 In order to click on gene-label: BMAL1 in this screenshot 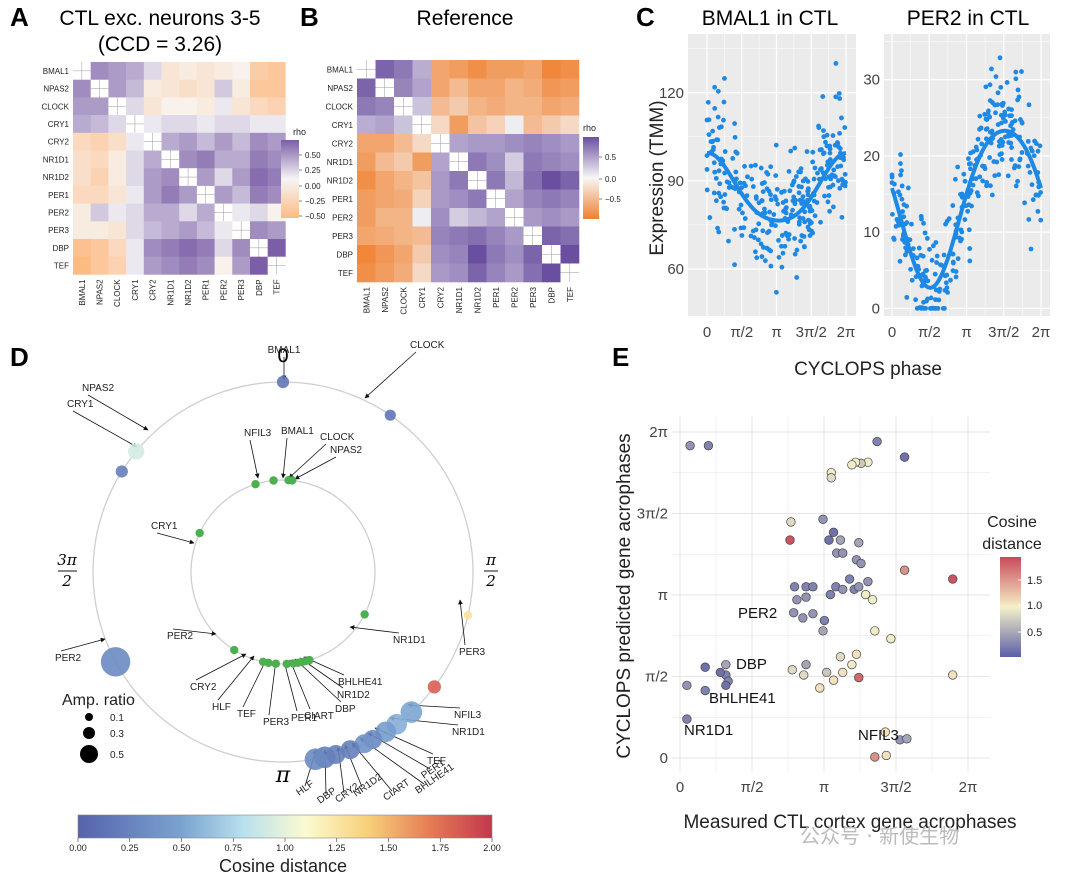, I will do `click(284, 350)`.